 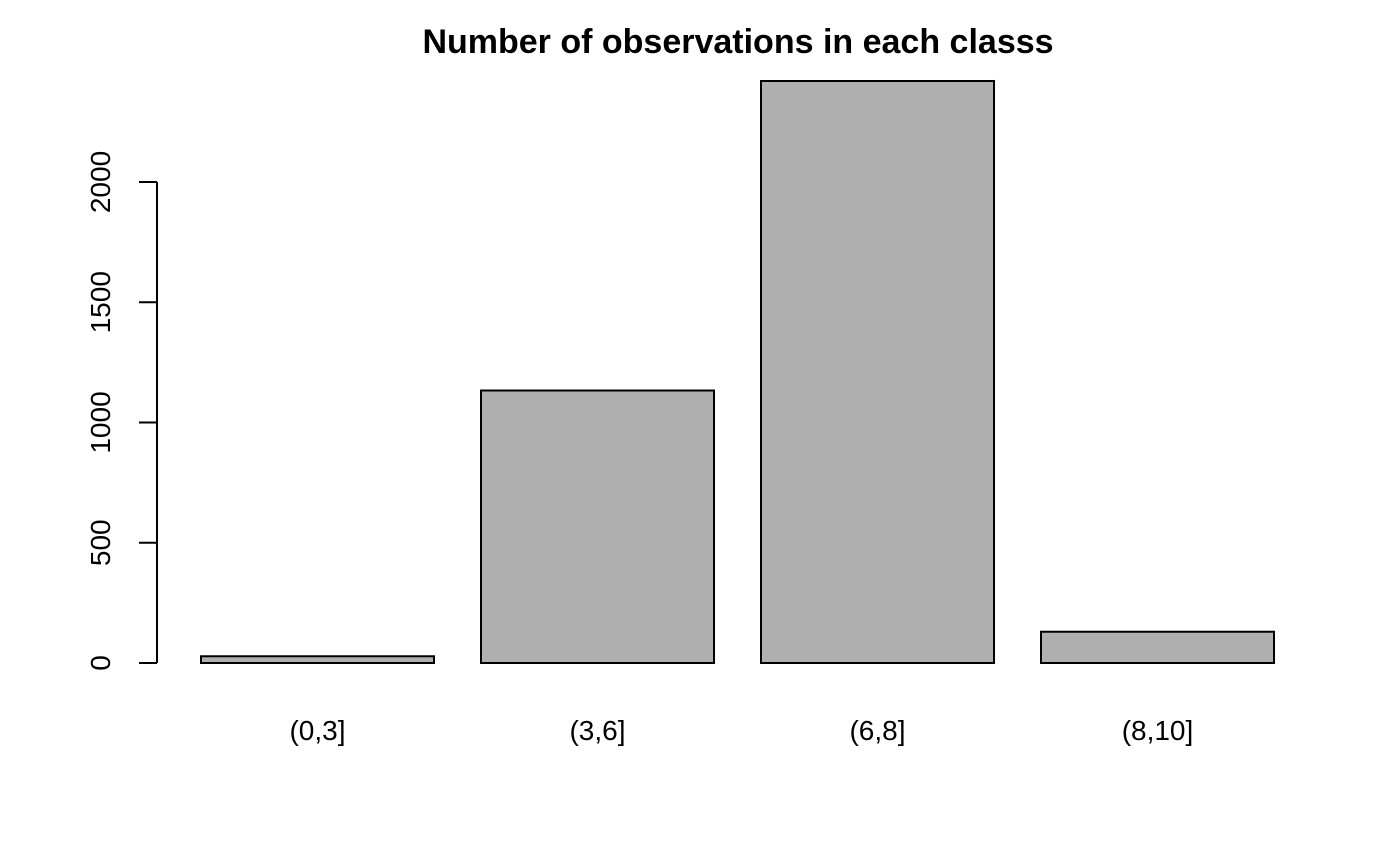 What do you see at coordinates (100, 542) in the screenshot?
I see `y-tick-label: 500` at bounding box center [100, 542].